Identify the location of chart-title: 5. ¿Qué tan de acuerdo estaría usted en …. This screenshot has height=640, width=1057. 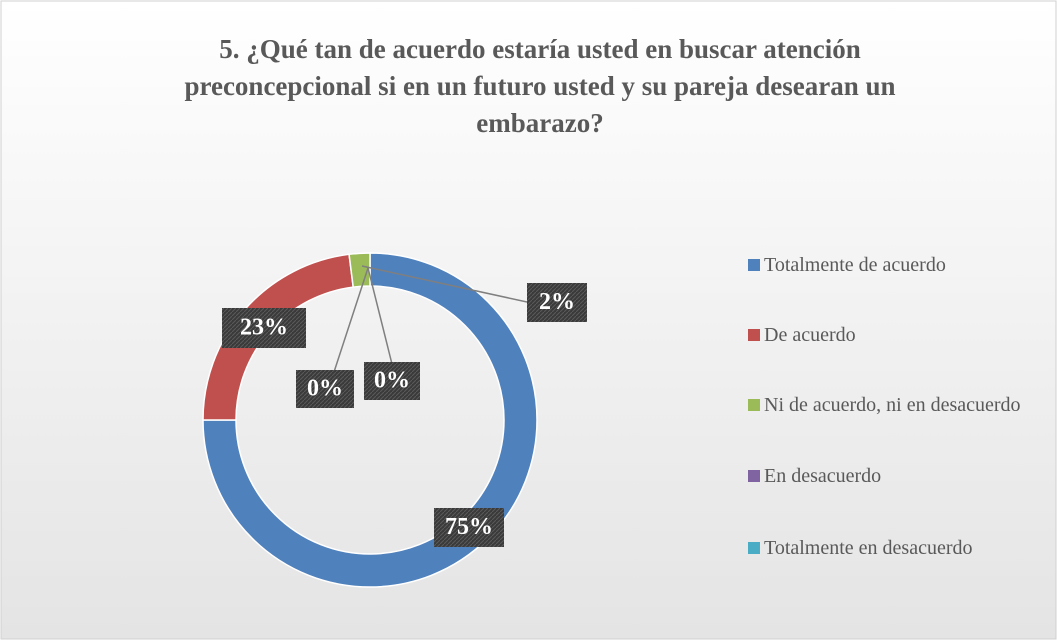
(539, 86).